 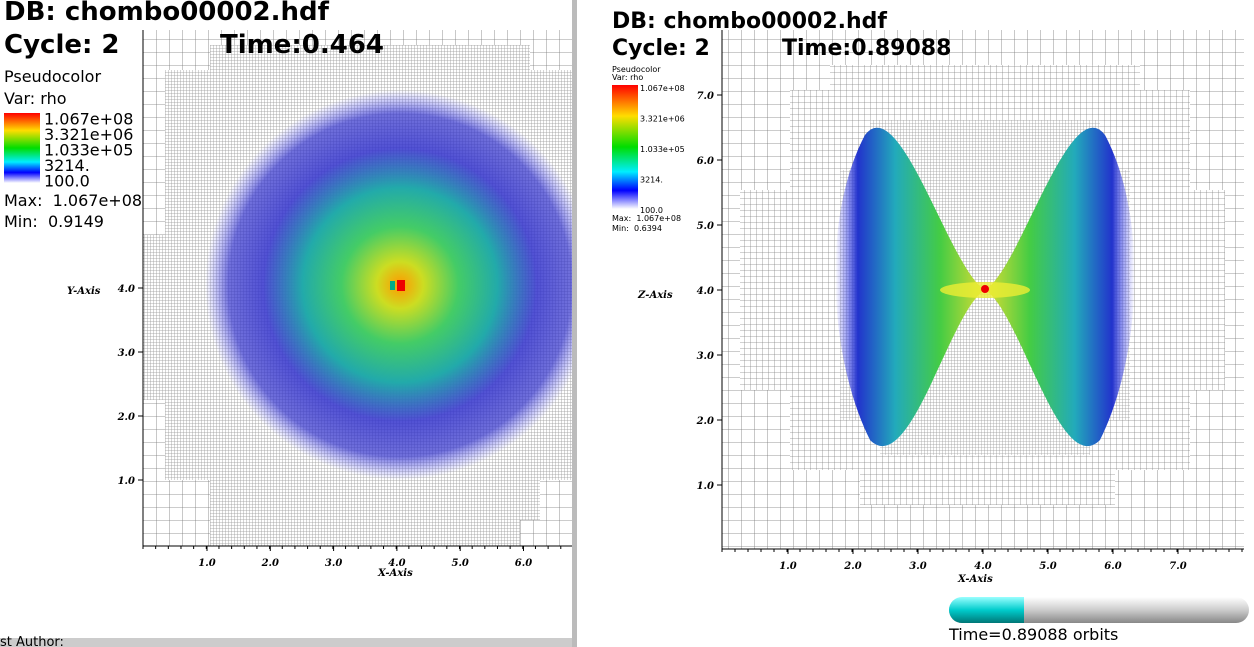 What do you see at coordinates (32, 641) in the screenshot?
I see `footer: st Author:` at bounding box center [32, 641].